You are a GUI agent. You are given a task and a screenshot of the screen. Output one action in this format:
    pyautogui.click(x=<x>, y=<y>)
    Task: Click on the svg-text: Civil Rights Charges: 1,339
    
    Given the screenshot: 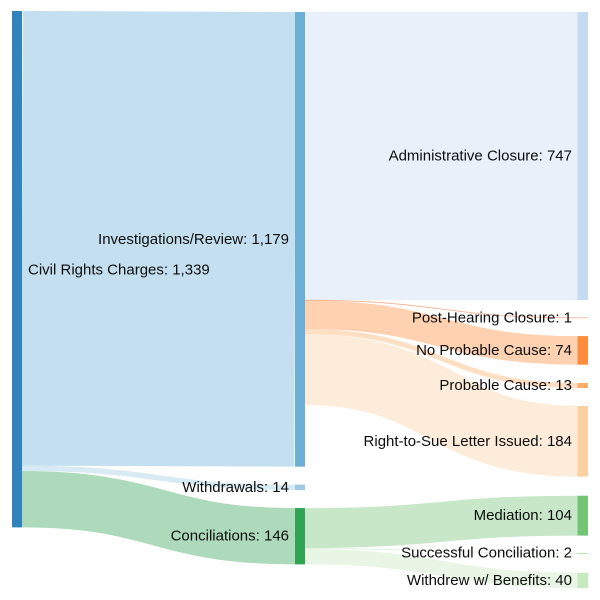 What is the action you would take?
    pyautogui.click(x=119, y=270)
    